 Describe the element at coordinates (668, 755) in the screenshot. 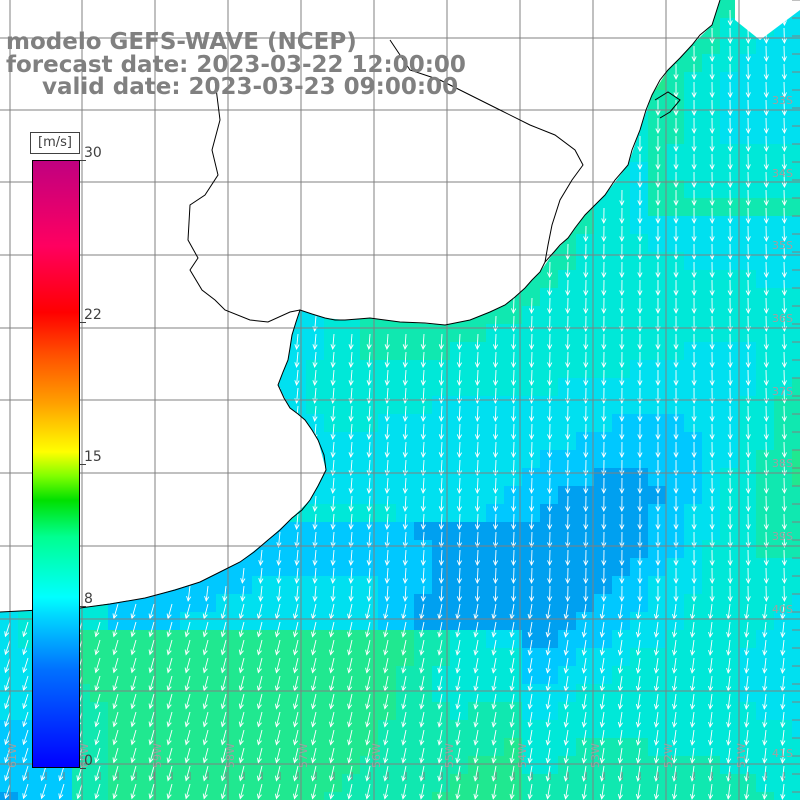

I see `longitude-label: 52W` at that location.